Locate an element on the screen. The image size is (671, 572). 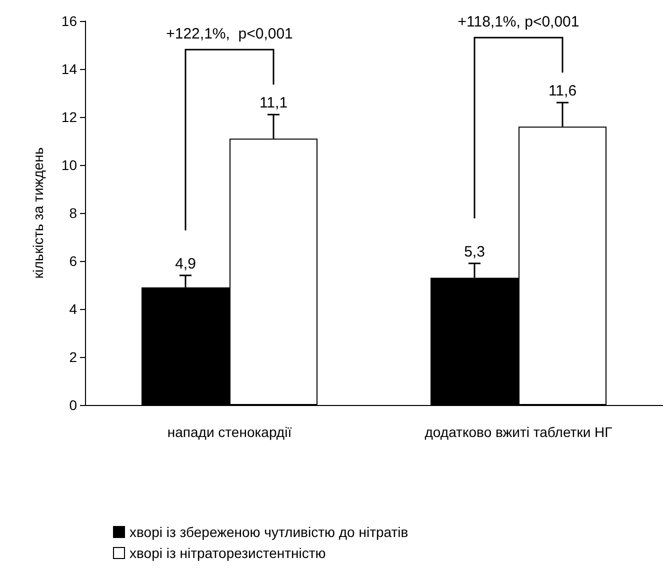
x-tick-label: напади стенокардії is located at coordinates (229, 432).